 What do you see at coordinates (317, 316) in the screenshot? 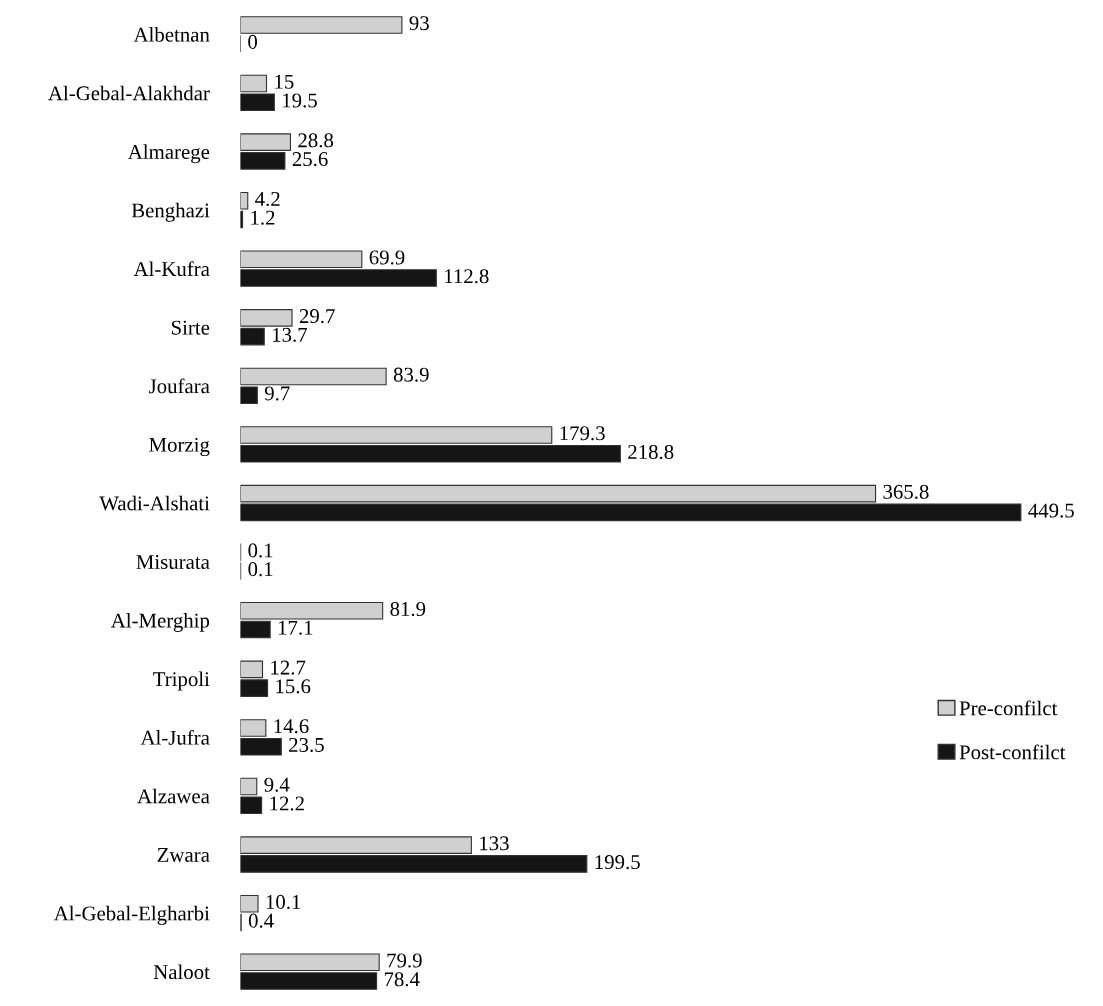
I see `data-label: 29.7` at bounding box center [317, 316].